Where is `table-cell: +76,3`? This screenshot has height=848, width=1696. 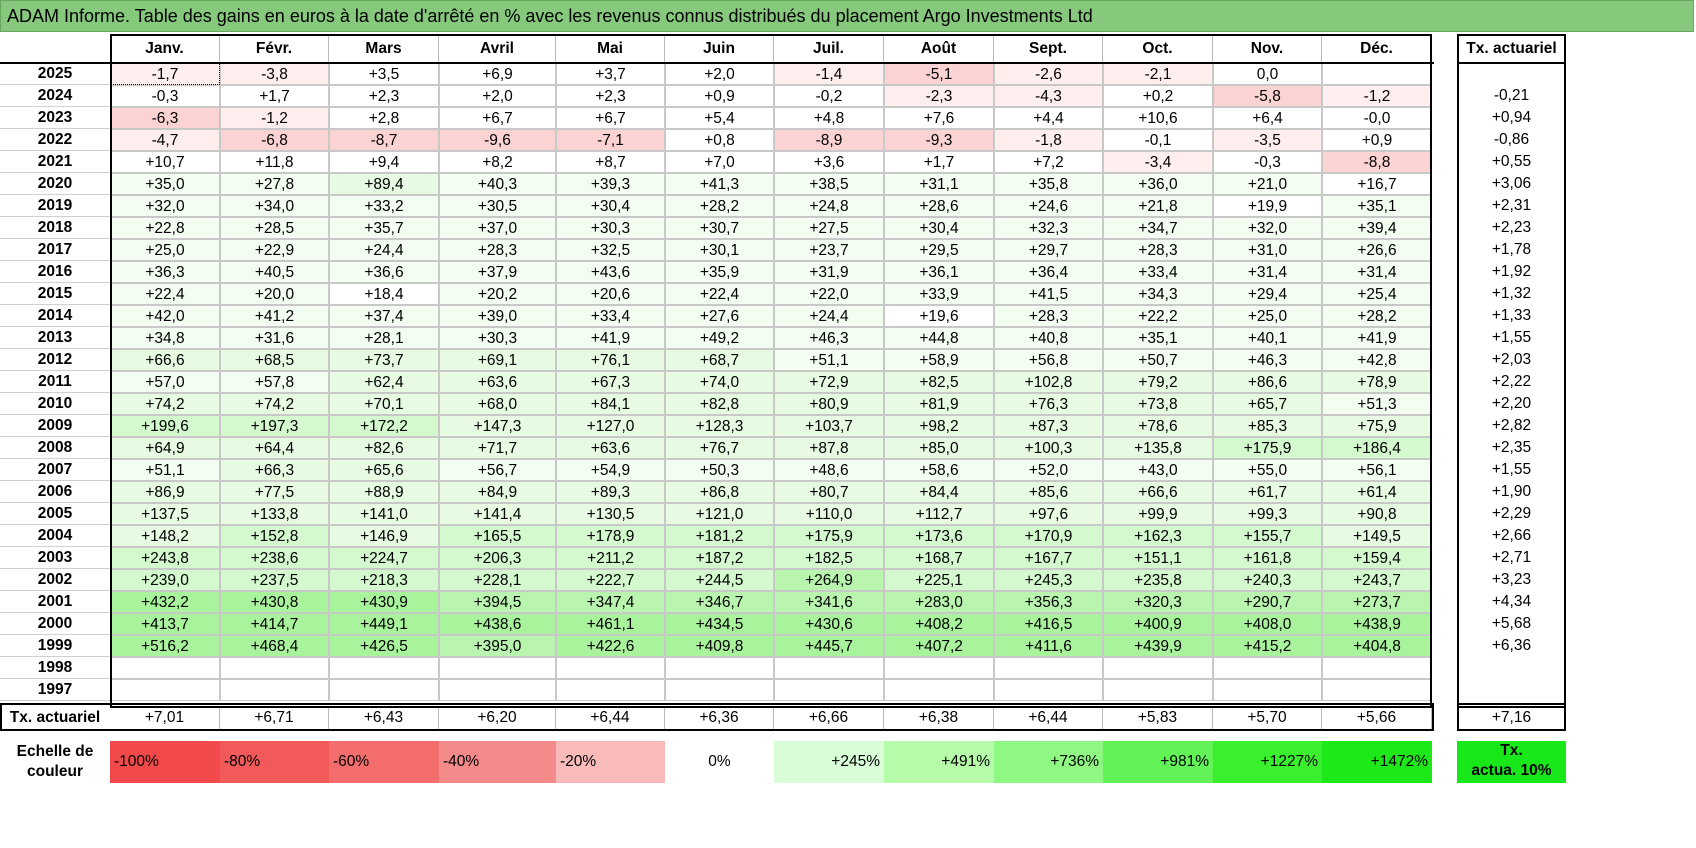 table-cell: +76,3 is located at coordinates (1048, 404).